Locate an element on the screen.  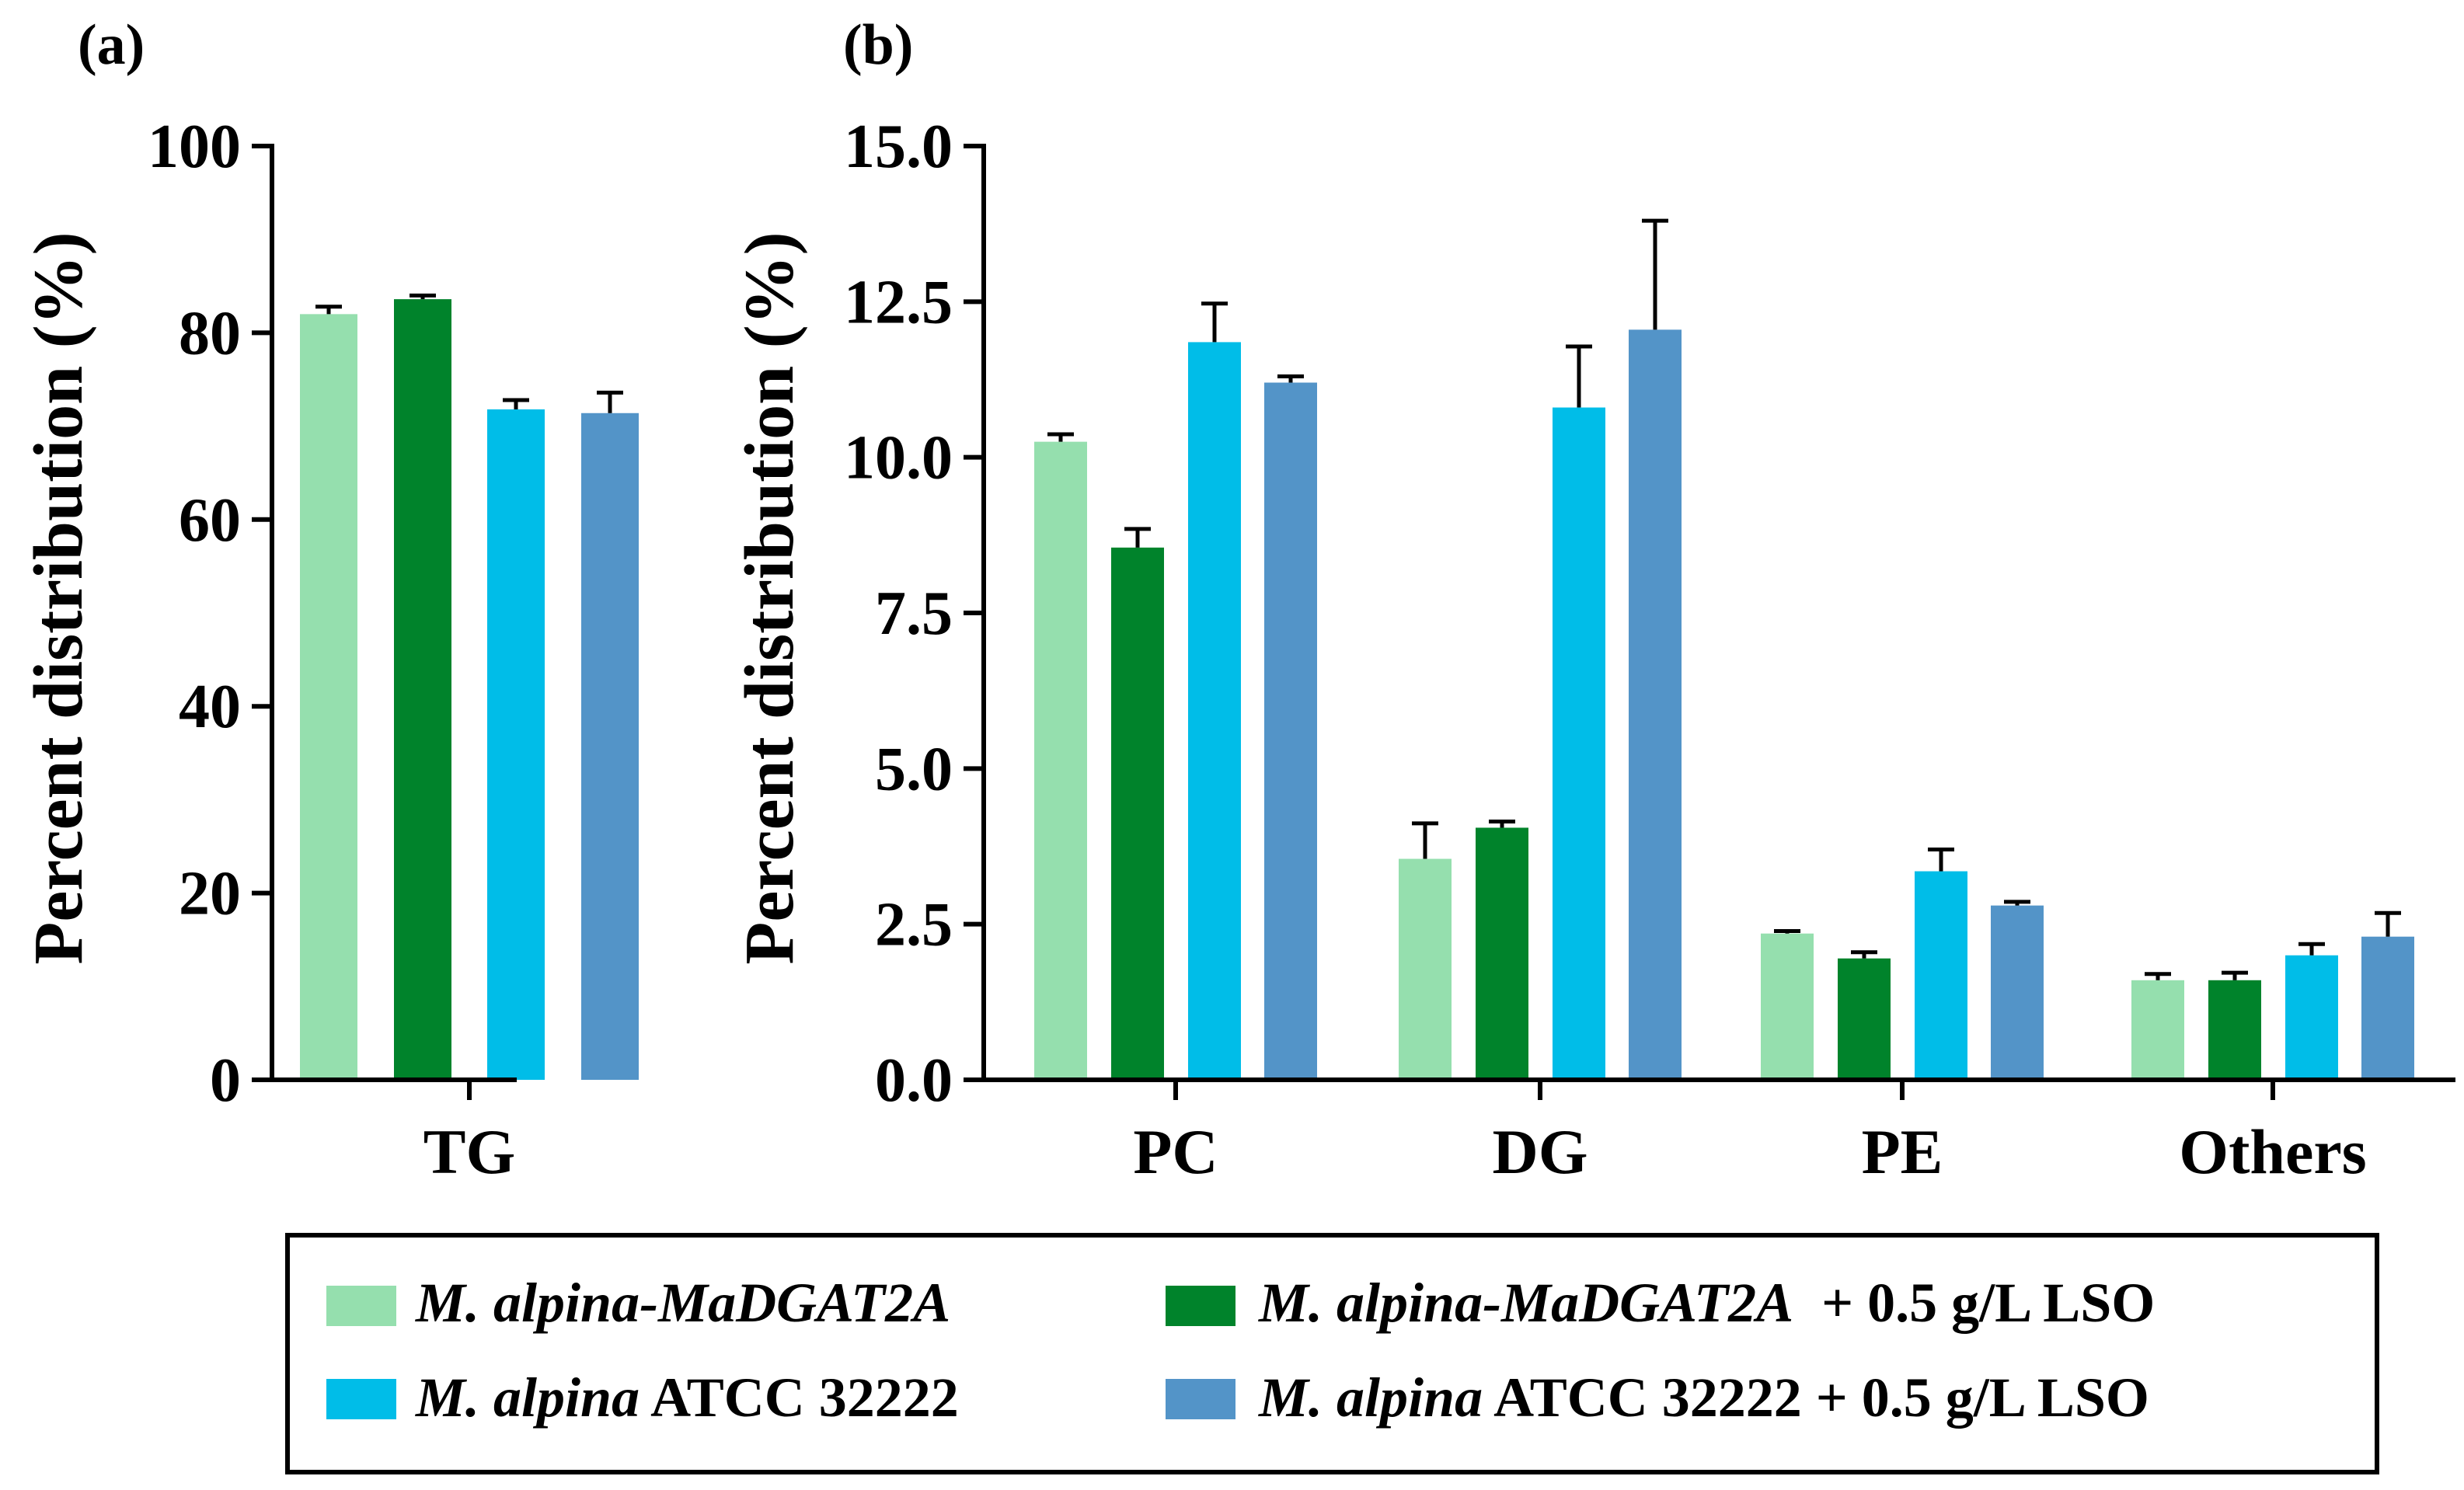
legend-frame is located at coordinates (1332, 1353).